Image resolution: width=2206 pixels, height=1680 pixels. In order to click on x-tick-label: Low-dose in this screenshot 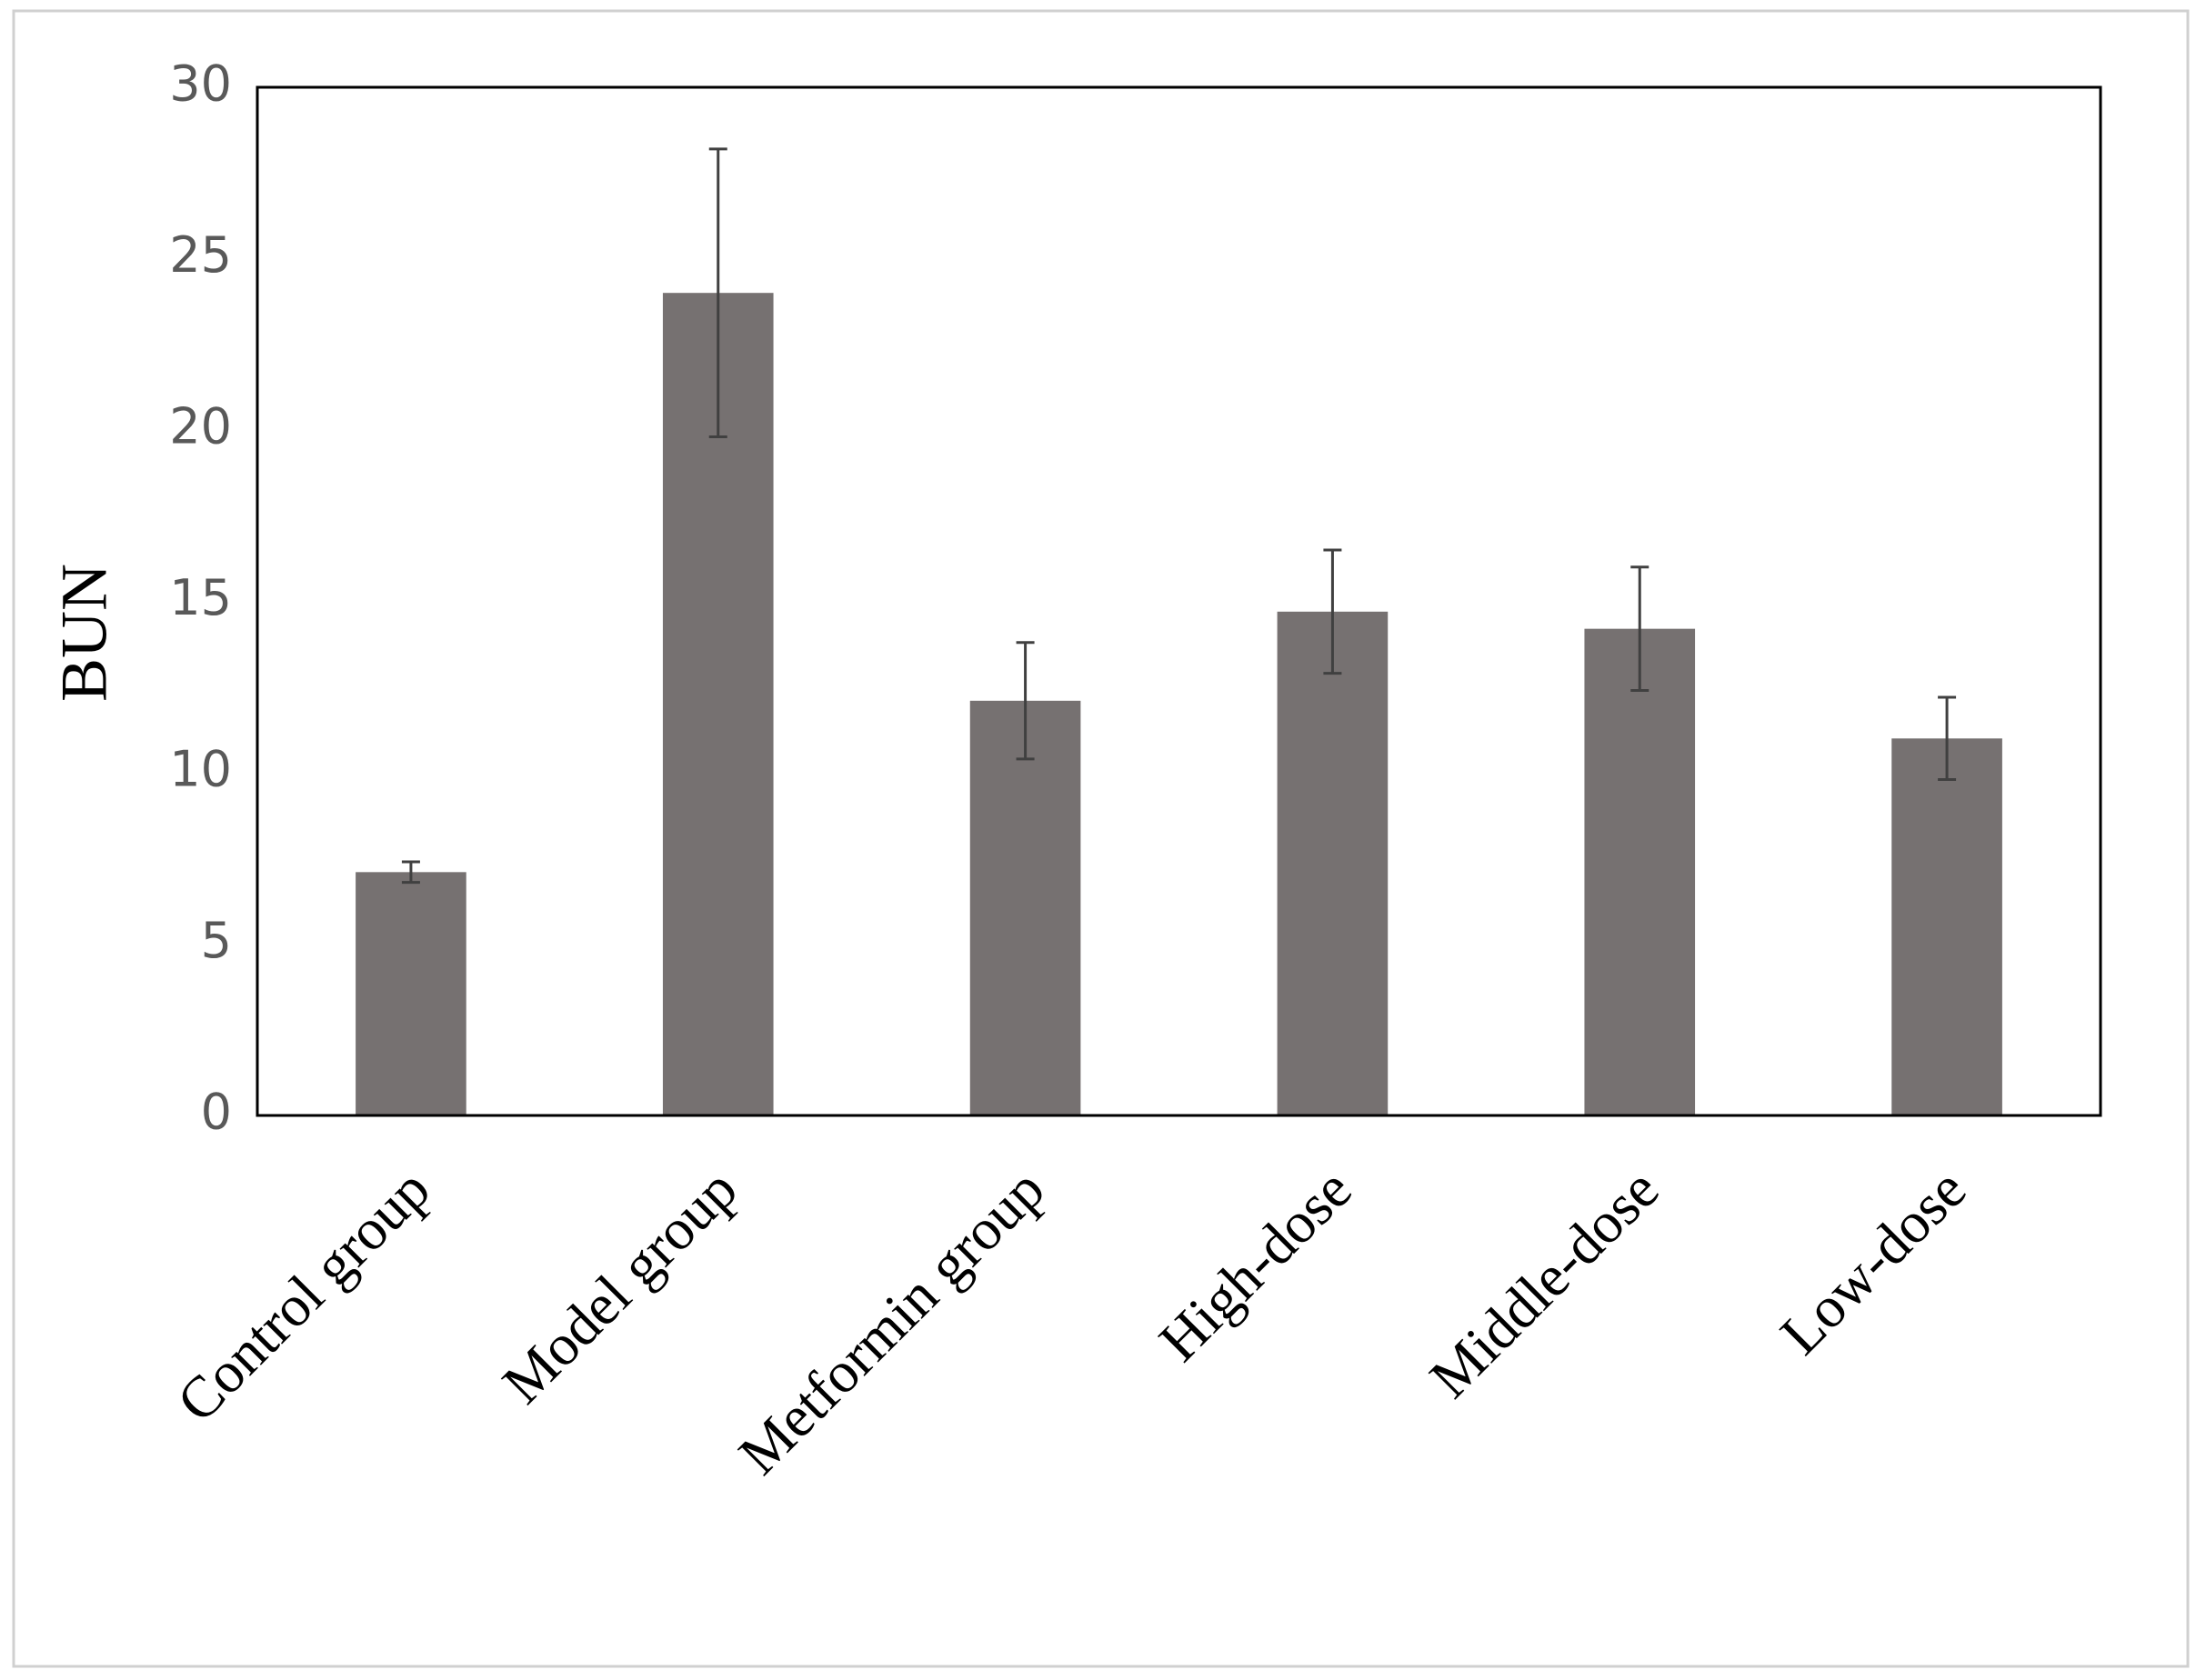, I will do `click(1873, 1261)`.